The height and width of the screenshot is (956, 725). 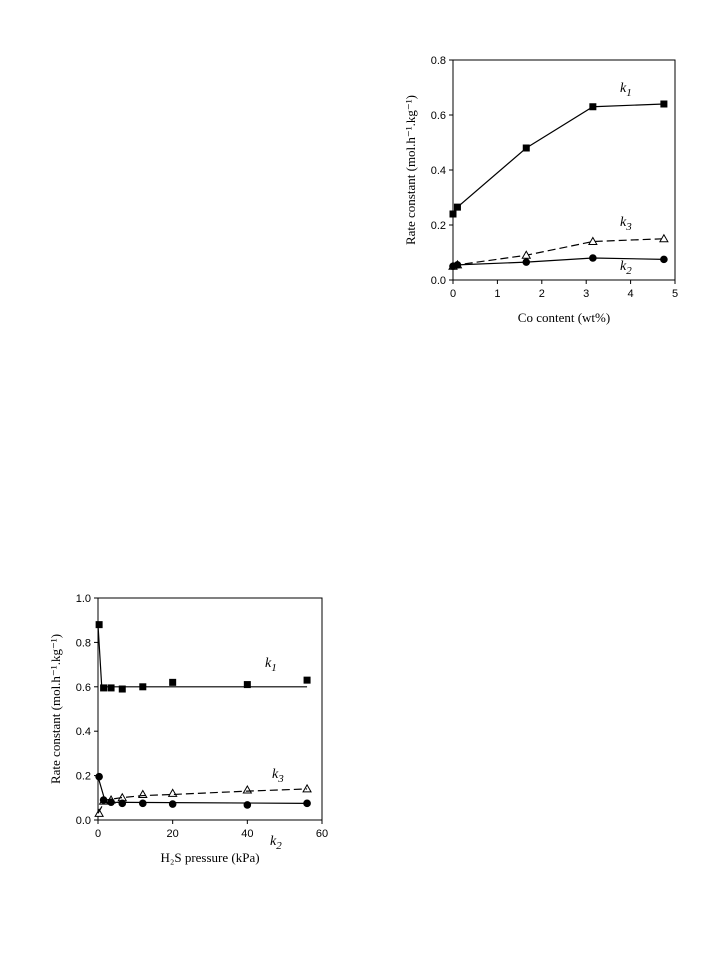 What do you see at coordinates (247, 834) in the screenshot?
I see `x-tick-label: 40` at bounding box center [247, 834].